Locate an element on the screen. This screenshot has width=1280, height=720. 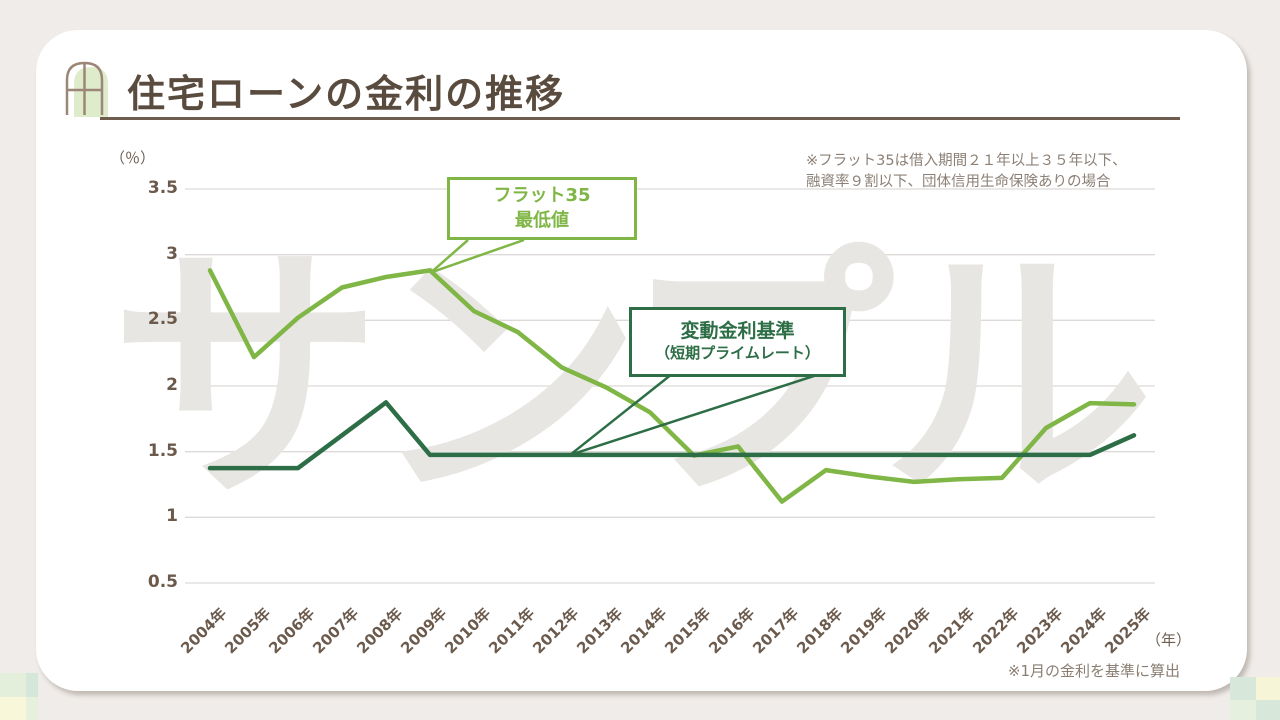
calculation-basis-note: ※1月の金利を基準に算出 is located at coordinates (1093, 671).